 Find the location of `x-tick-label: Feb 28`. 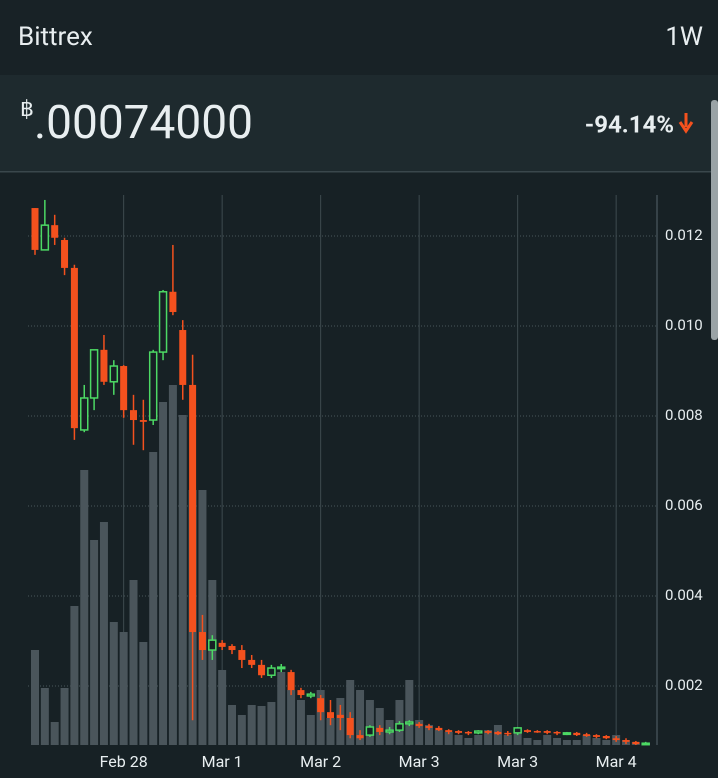

x-tick-label: Feb 28 is located at coordinates (124, 761).